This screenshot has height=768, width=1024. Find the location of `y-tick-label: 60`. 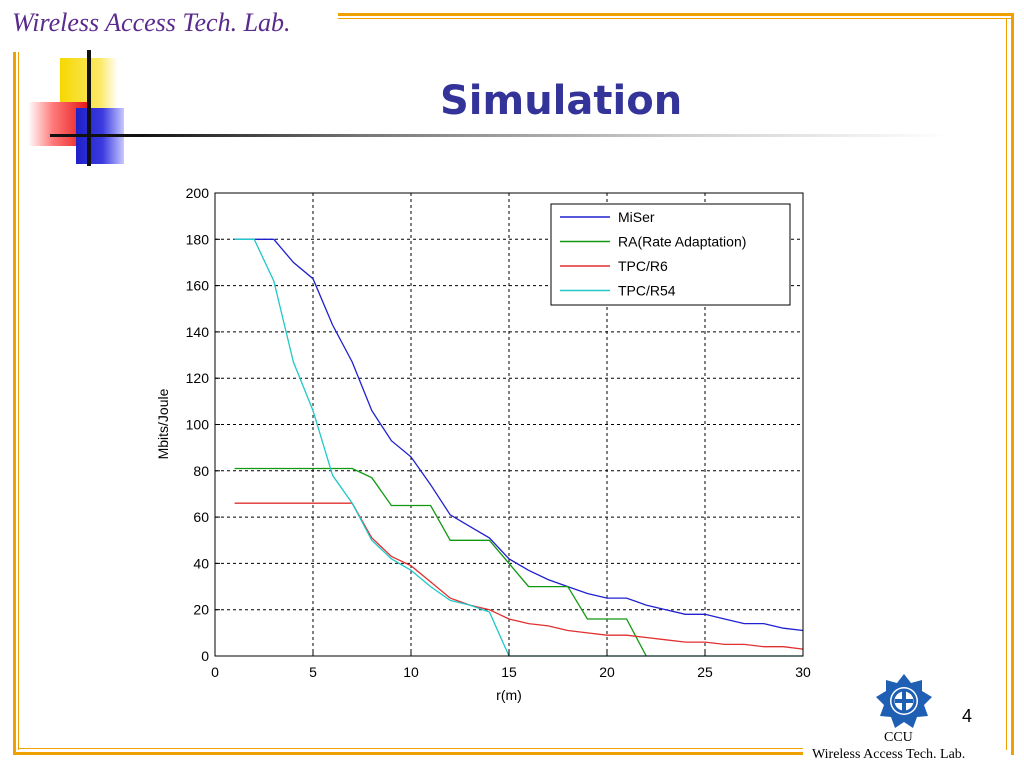

y-tick-label: 60 is located at coordinates (201, 517).